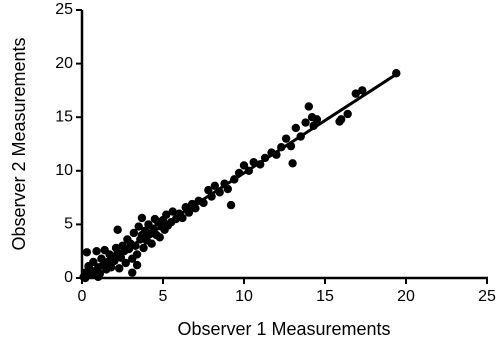  I want to click on y-tick-label: 5, so click(68, 224).